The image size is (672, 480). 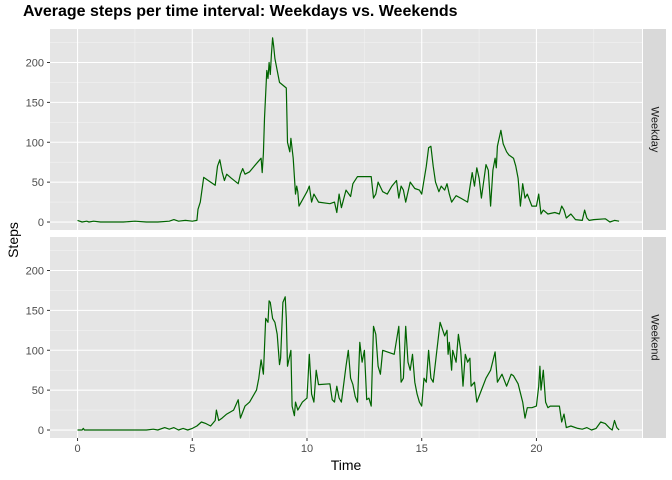 What do you see at coordinates (77, 449) in the screenshot?
I see `x-tick-label: 0` at bounding box center [77, 449].